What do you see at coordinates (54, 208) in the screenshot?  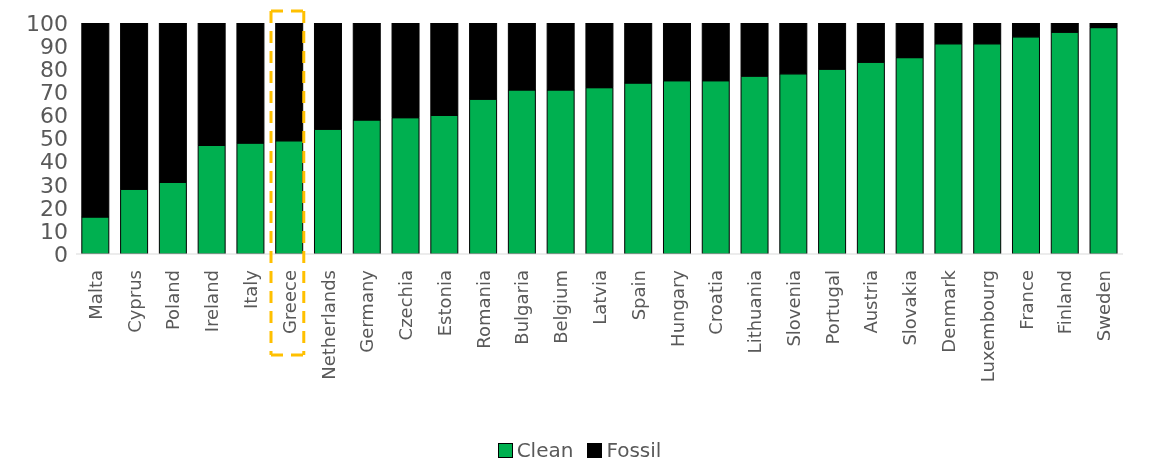 I see `y-tick-label: 20` at bounding box center [54, 208].